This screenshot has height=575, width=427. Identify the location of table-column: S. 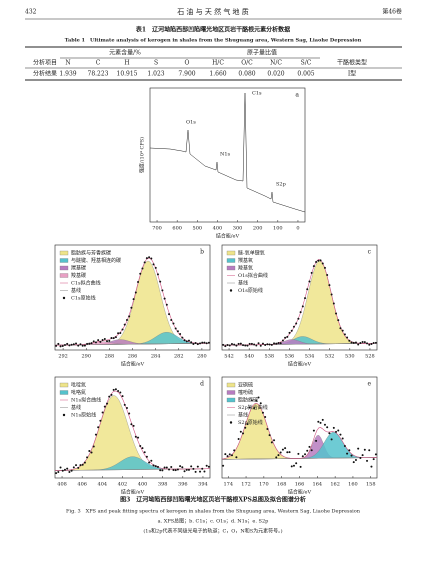
(156, 63).